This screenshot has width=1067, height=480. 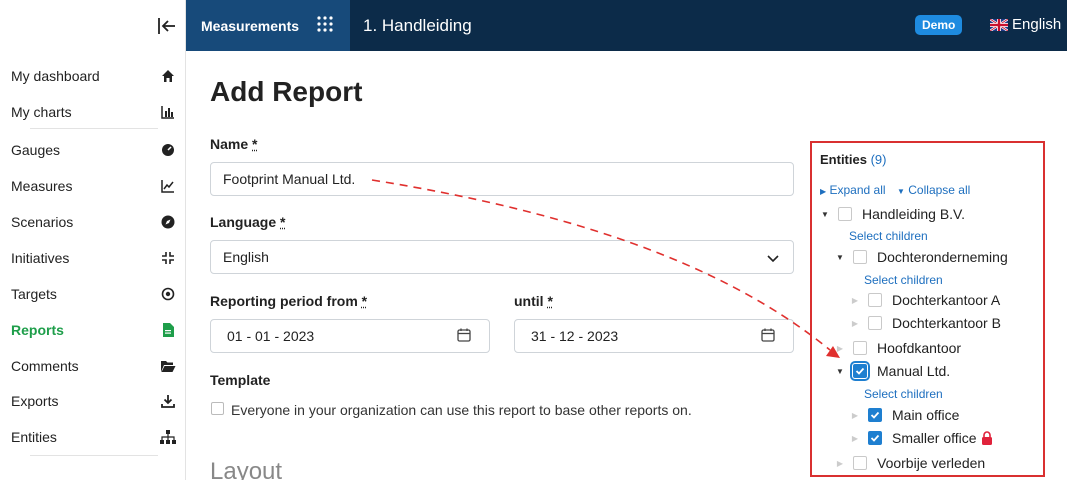 What do you see at coordinates (575, 336) in the screenshot?
I see `until-value: 31 - 12 - 2023` at bounding box center [575, 336].